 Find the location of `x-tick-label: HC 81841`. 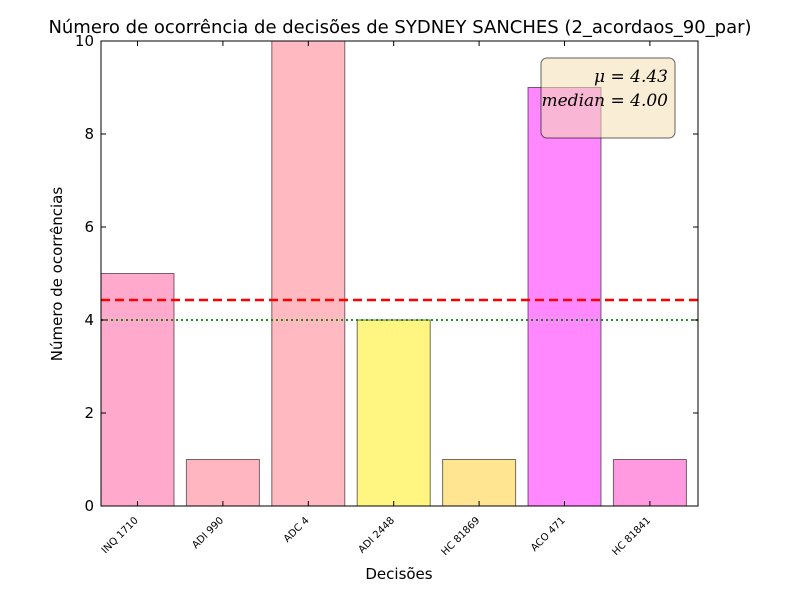

x-tick-label: HC 81841 is located at coordinates (631, 536).